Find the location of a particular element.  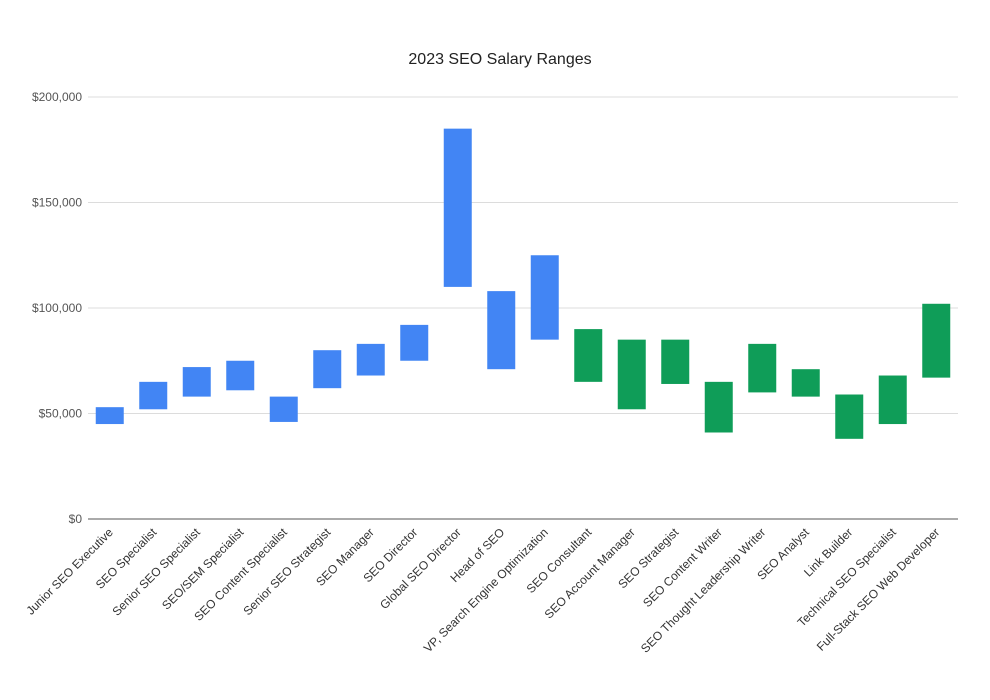

x-category-label: SEO Content Writer is located at coordinates (682, 567).